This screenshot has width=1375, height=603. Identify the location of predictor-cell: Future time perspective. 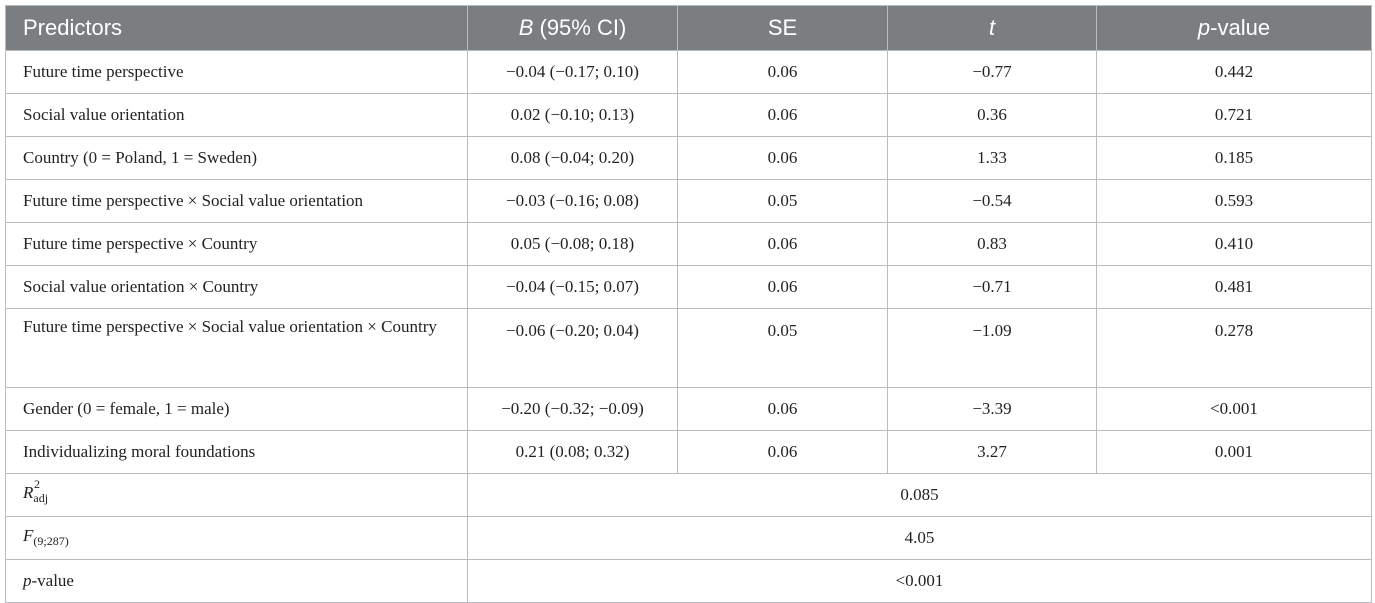
(236, 72).